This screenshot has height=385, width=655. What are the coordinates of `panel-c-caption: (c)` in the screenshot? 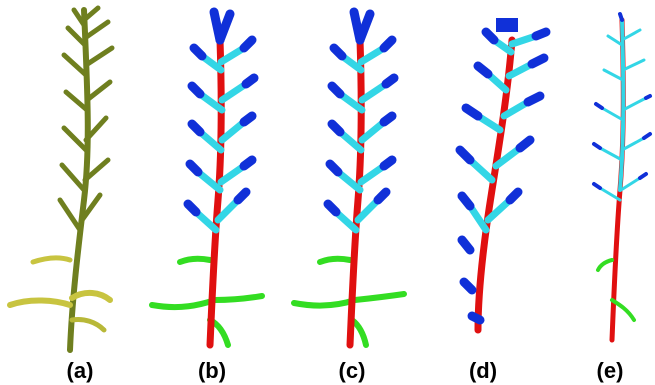 It's located at (352, 370).